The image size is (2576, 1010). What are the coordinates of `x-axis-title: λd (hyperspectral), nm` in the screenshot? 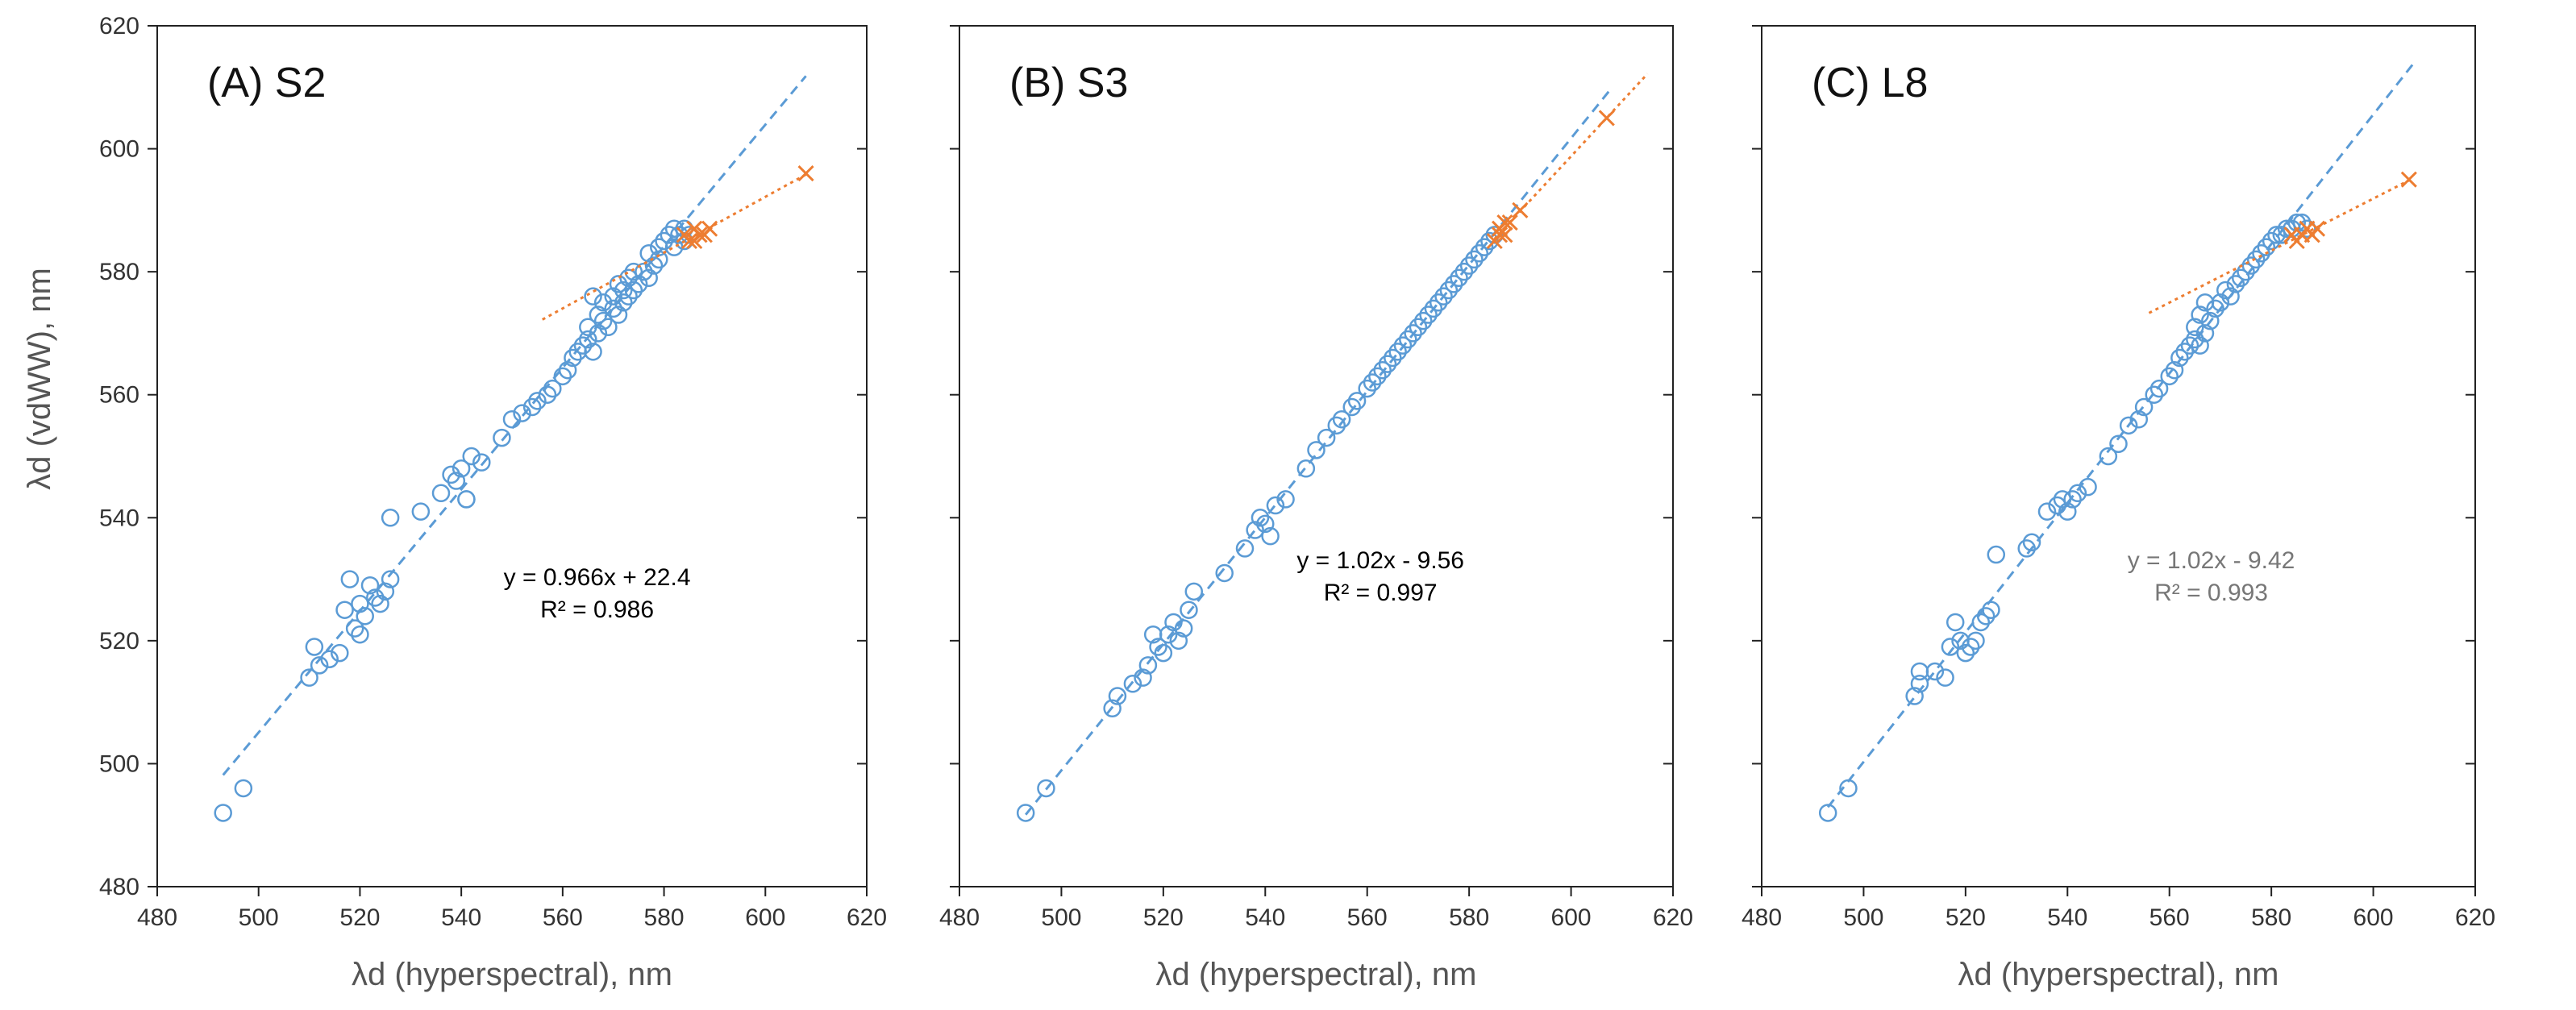 It's located at (2118, 974).